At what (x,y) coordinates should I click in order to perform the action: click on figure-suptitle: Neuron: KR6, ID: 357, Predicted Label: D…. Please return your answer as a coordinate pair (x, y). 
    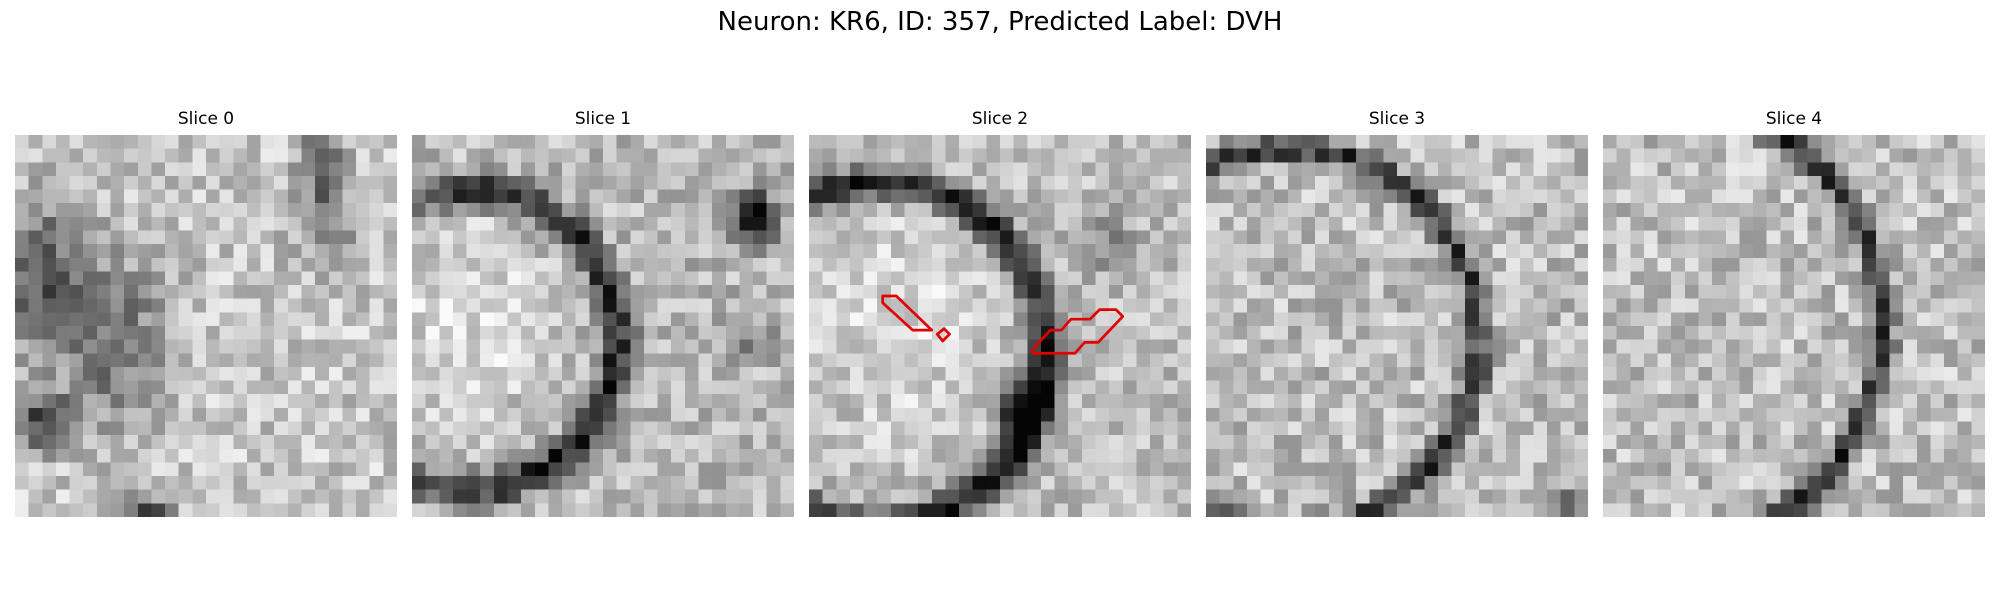
    Looking at the image, I should click on (1000, 22).